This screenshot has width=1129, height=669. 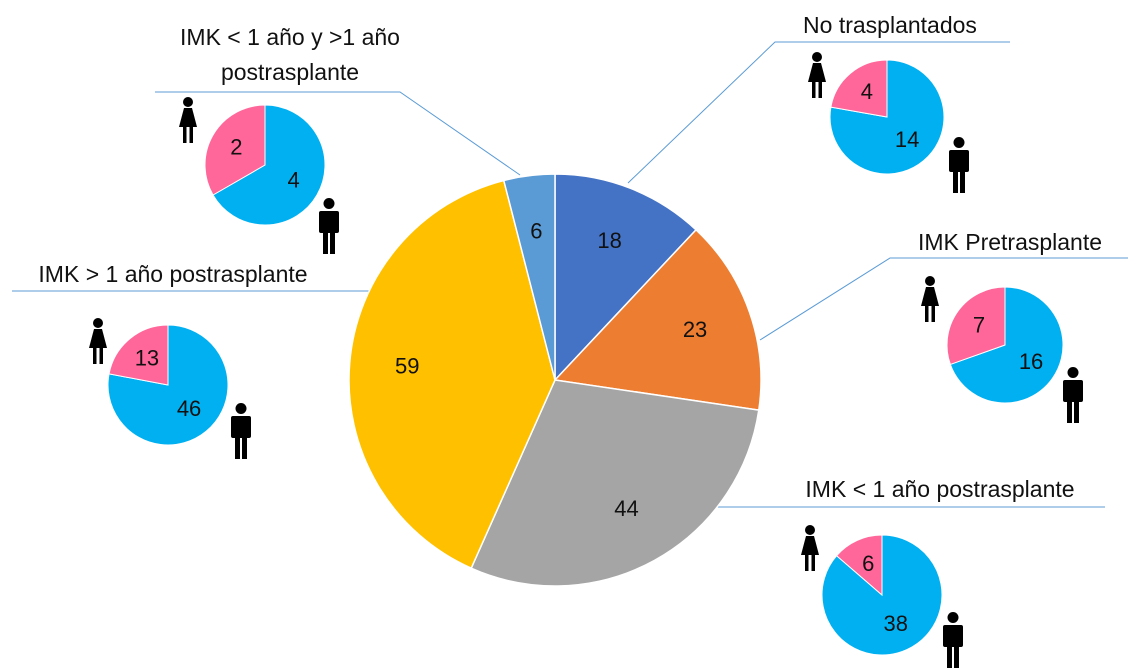 I want to click on data-label: 38, so click(x=895, y=623).